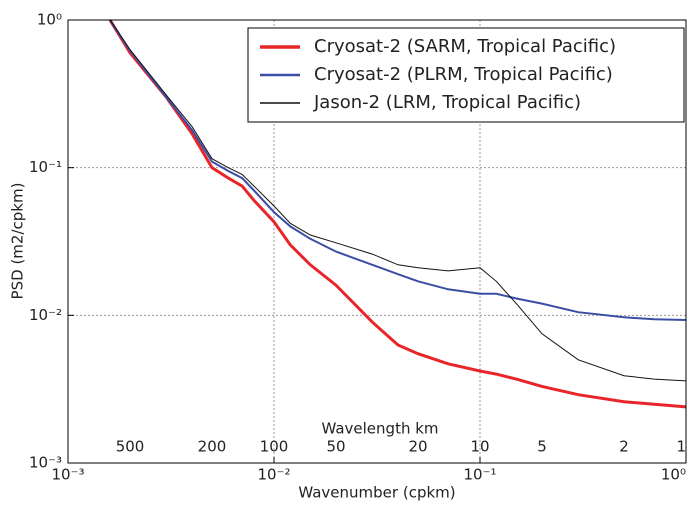 This screenshot has height=512, width=696. Describe the element at coordinates (447, 102) in the screenshot. I see `legend-label: Jason-2 (LRM, Tropical Pacific)` at that location.